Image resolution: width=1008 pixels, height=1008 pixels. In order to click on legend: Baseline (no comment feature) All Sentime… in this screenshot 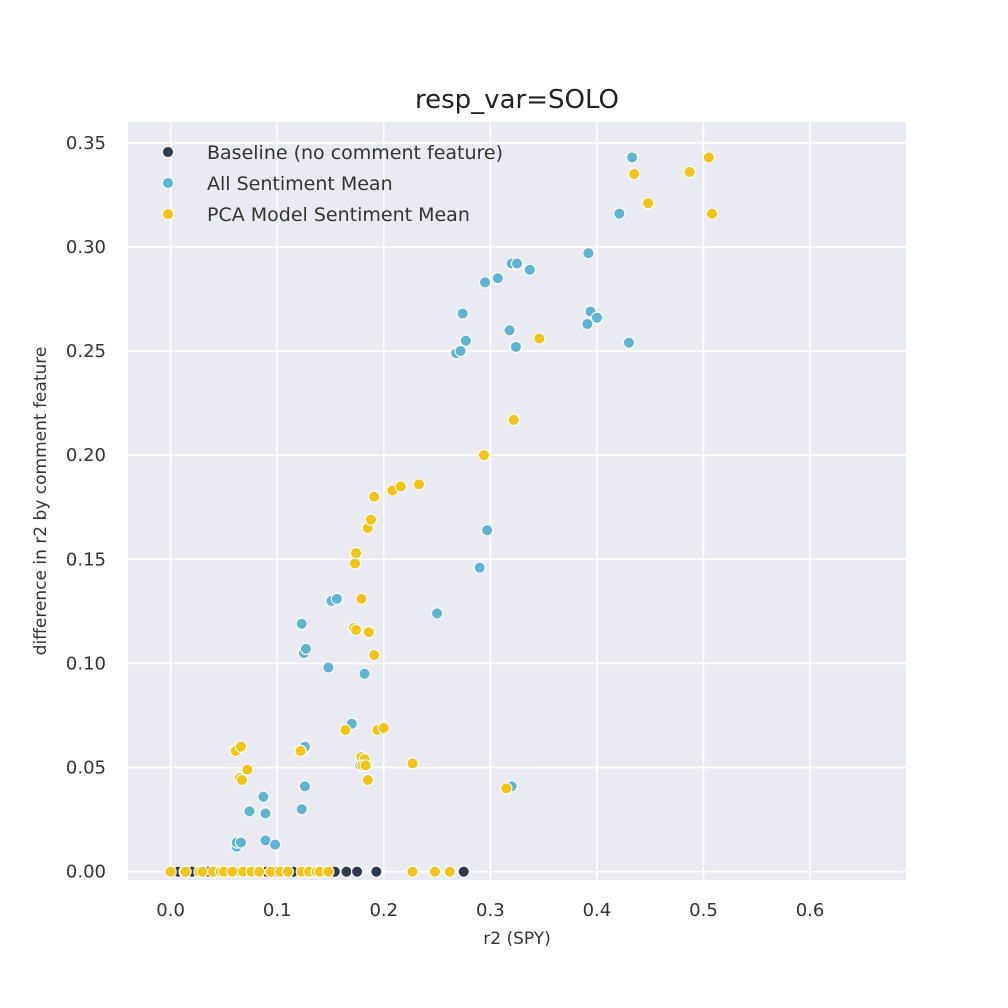, I will do `click(332, 184)`.